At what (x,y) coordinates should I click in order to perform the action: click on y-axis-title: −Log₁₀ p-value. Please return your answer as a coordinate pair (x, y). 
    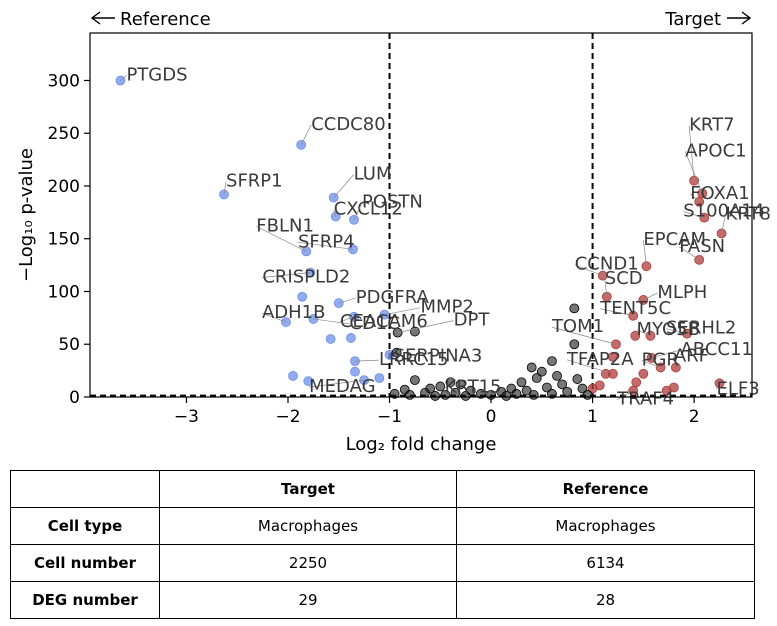
    Looking at the image, I should click on (26, 215).